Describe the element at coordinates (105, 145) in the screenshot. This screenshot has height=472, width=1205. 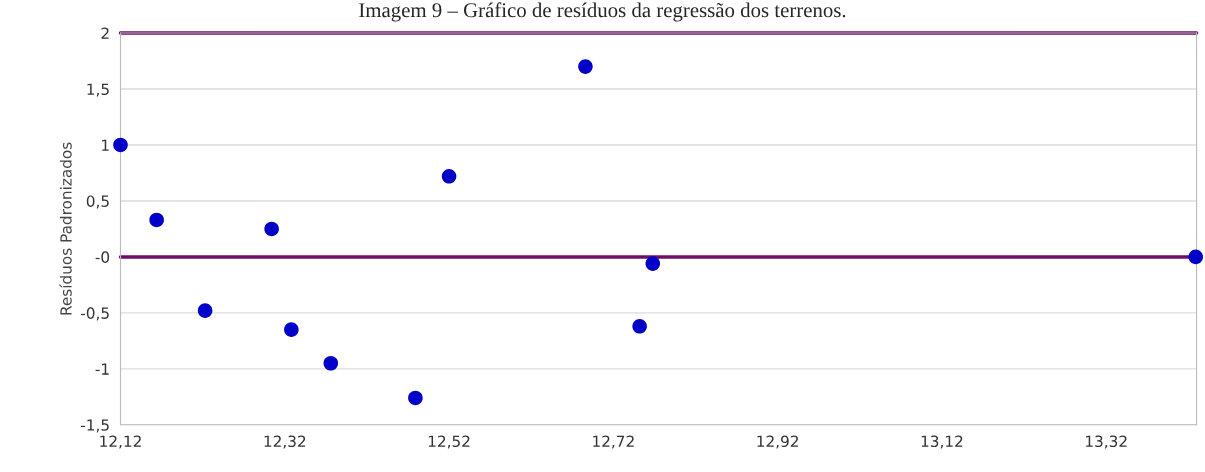
I see `y-tick-label: 1` at that location.